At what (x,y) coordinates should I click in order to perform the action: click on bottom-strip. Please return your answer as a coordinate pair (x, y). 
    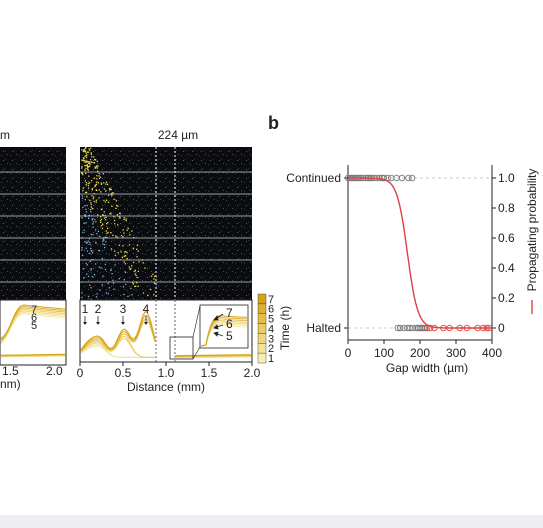
    Looking at the image, I should click on (271, 521).